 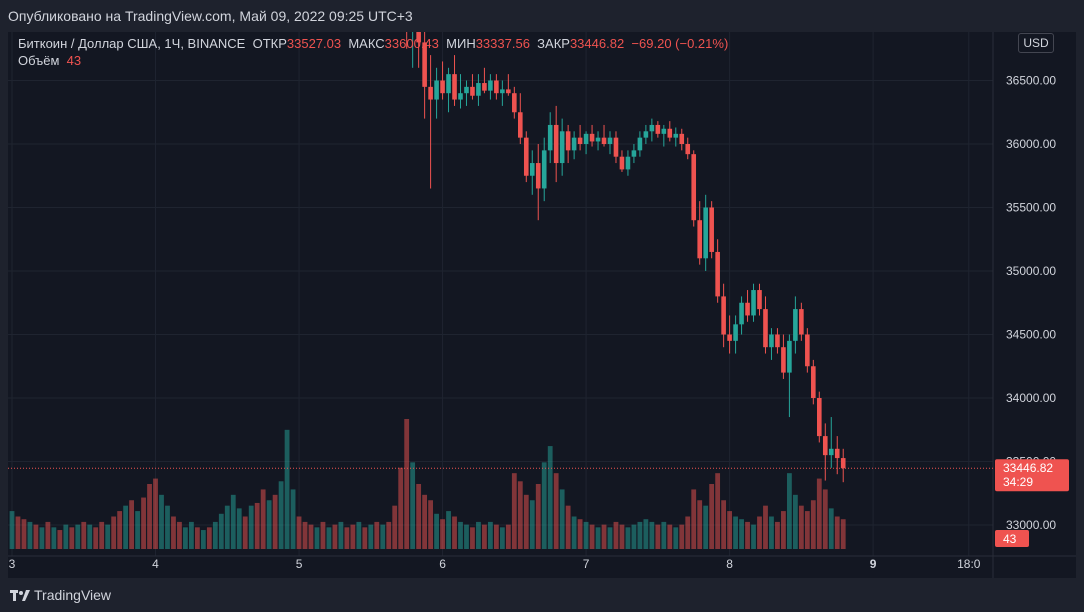 I want to click on currency-button: USD, so click(x=1036, y=43).